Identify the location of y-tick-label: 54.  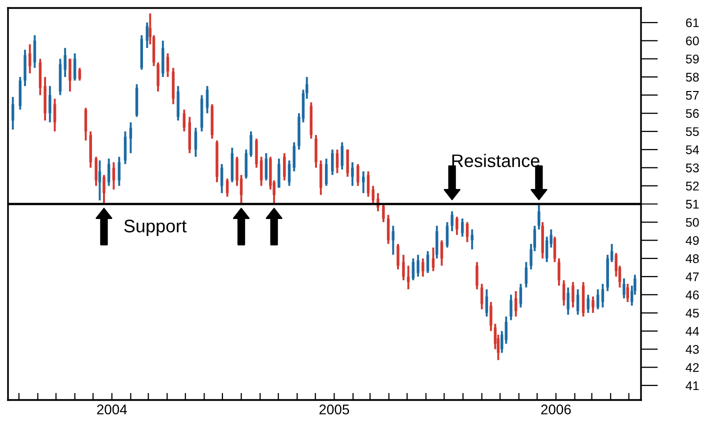
(692, 149).